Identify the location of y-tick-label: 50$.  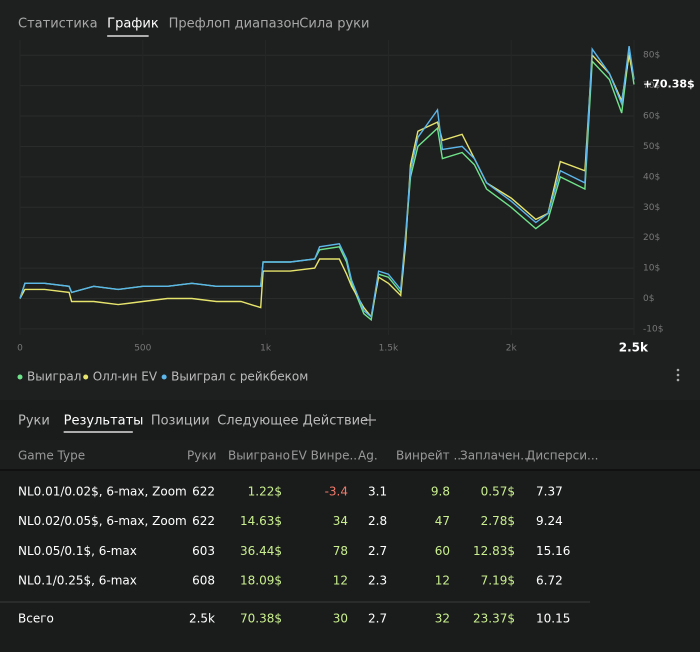
(651, 147).